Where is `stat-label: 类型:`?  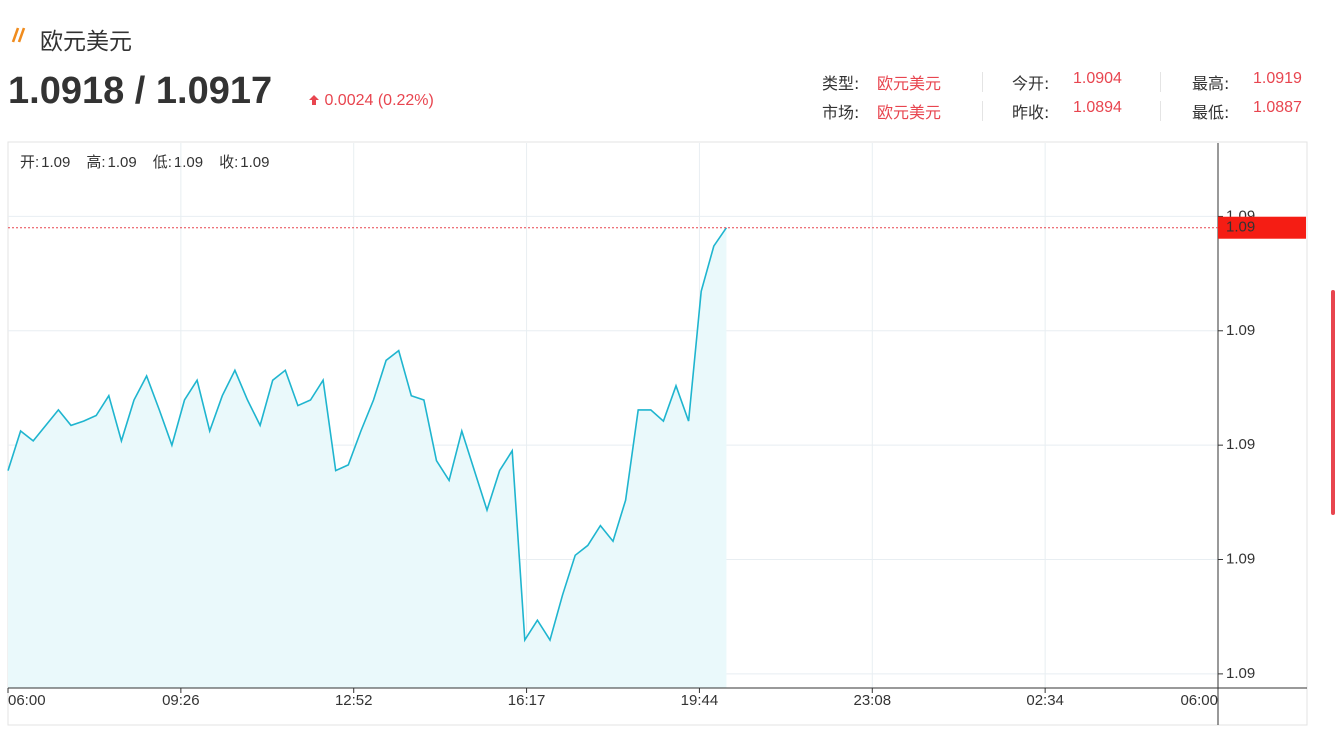 stat-label: 类型: is located at coordinates (841, 83).